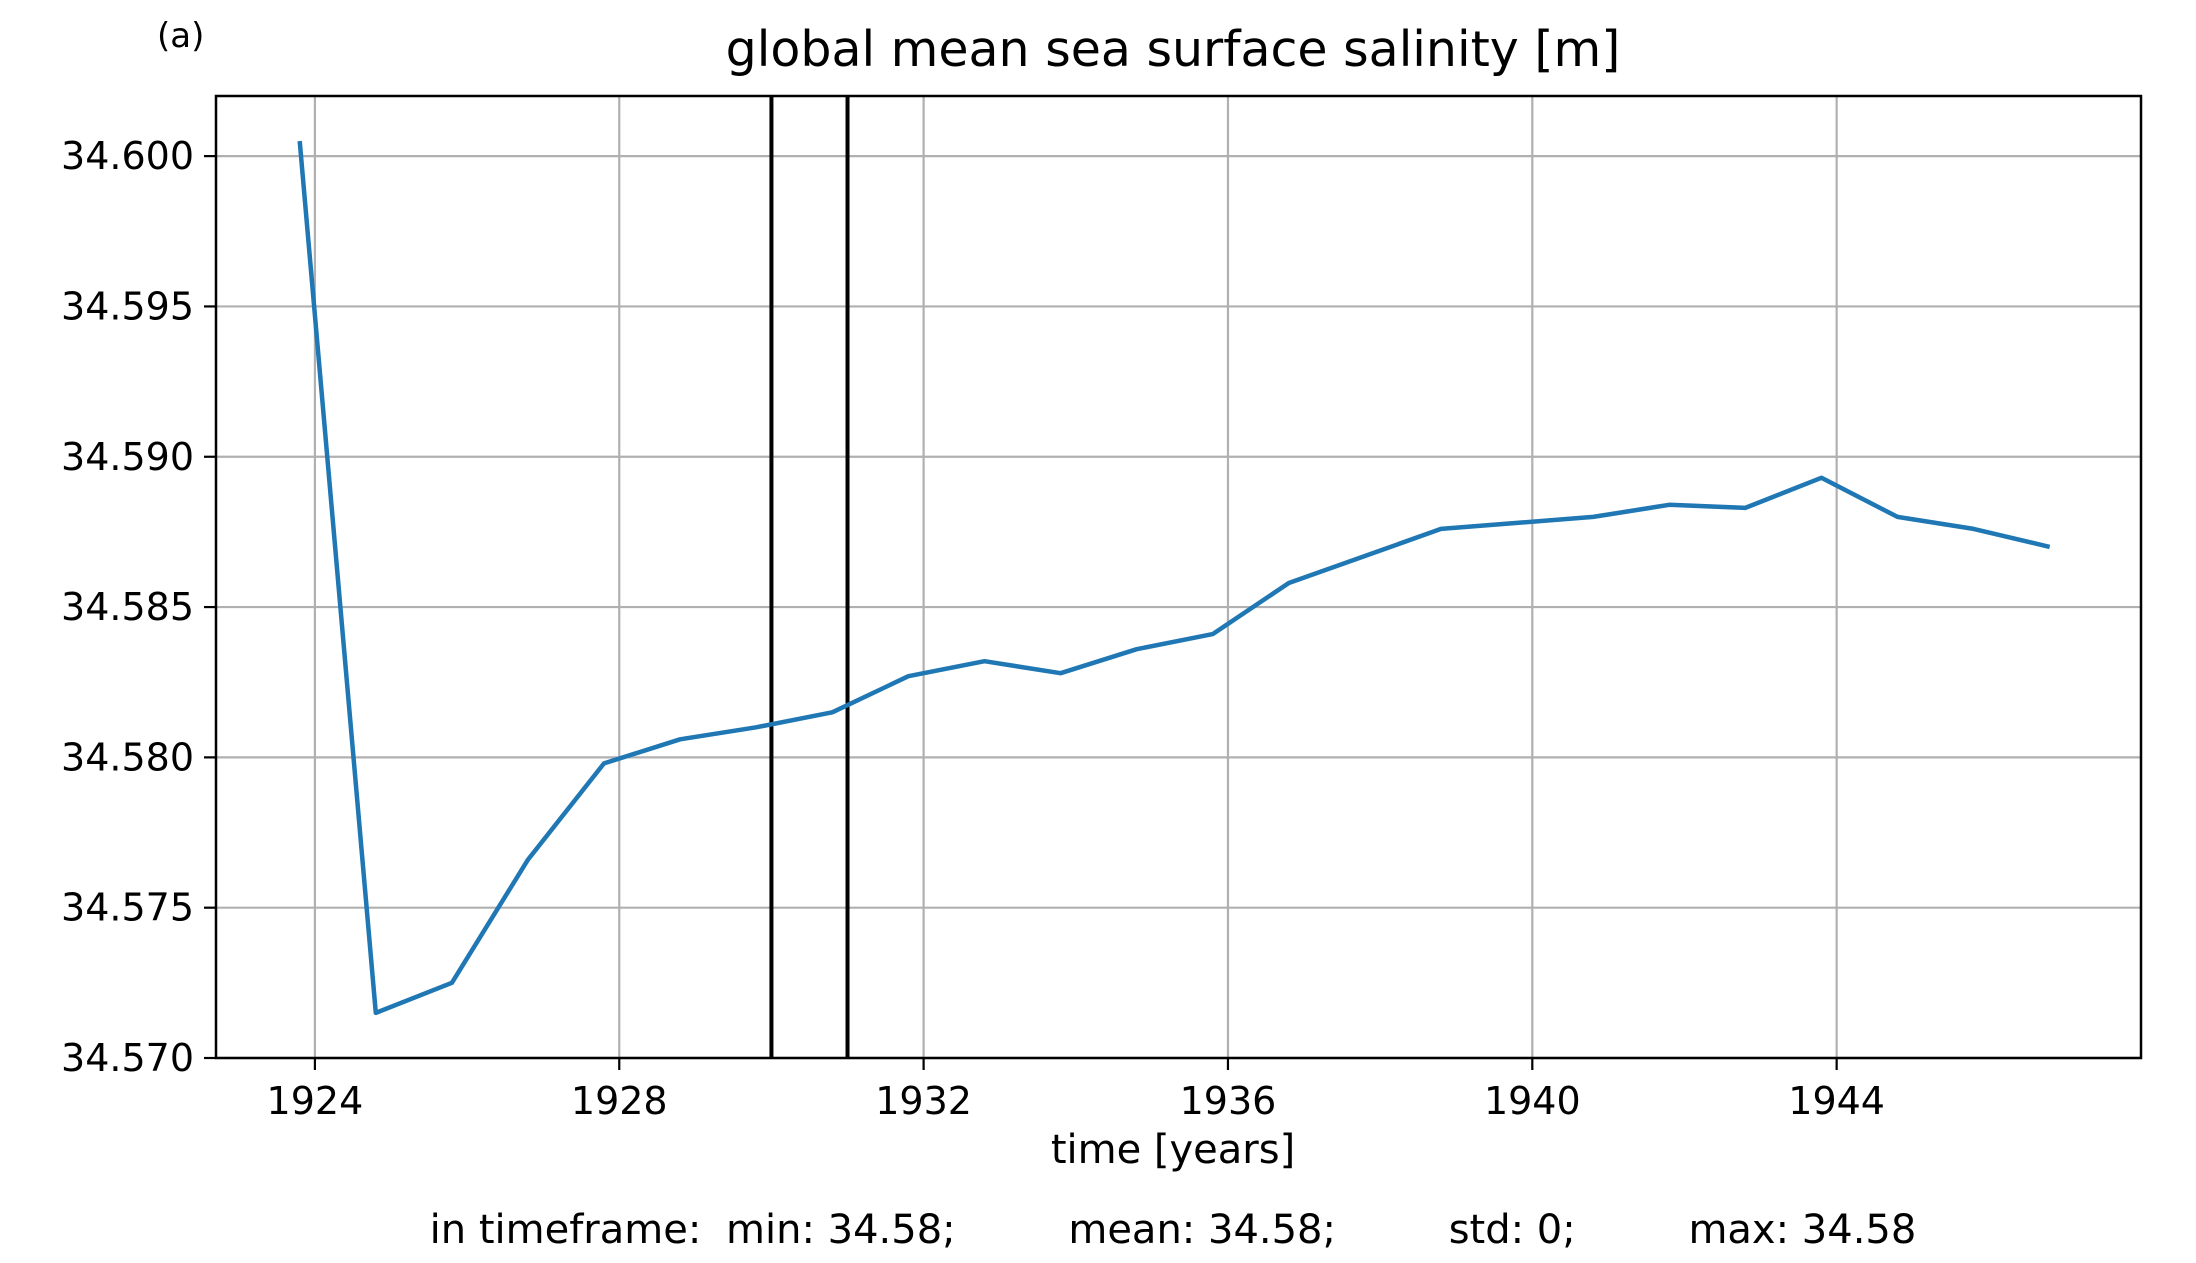 The image size is (2196, 1263). I want to click on footer-std: std: 0;, so click(1512, 1230).